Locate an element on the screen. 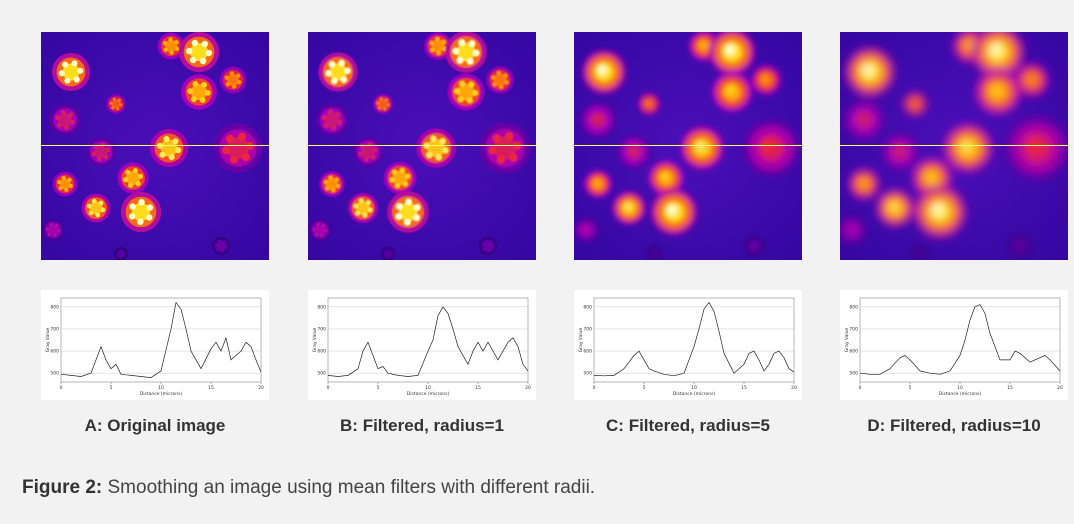 This screenshot has width=1074, height=524. panel-label: A: Original image is located at coordinates (155, 425).